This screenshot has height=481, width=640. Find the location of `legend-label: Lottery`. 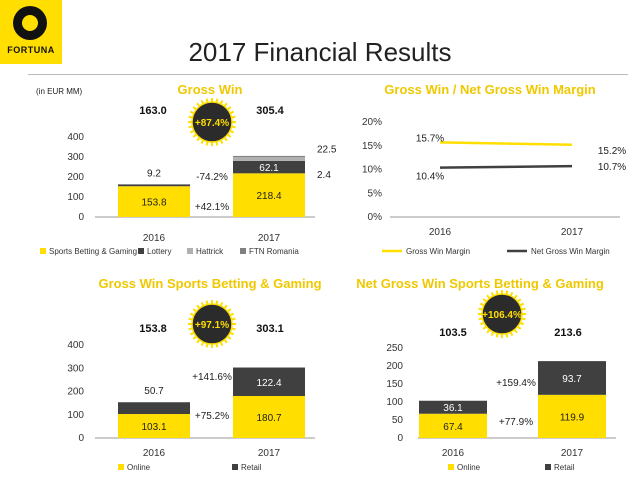

legend-label: Lottery is located at coordinates (159, 251).